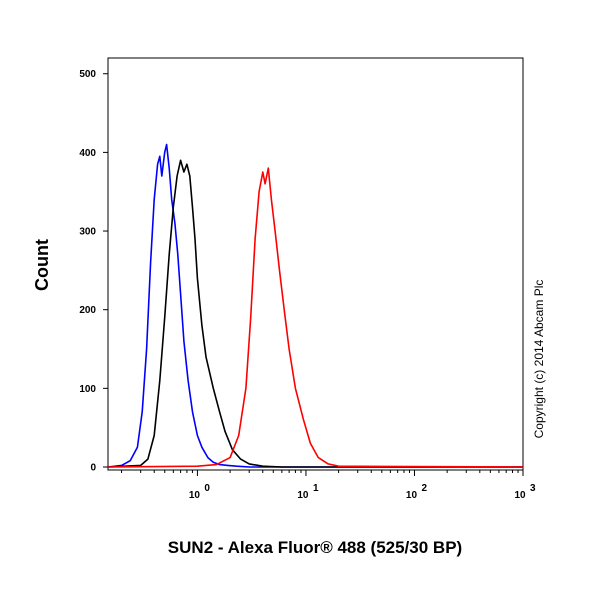  I want to click on y-tick-label: 400, so click(87, 153).